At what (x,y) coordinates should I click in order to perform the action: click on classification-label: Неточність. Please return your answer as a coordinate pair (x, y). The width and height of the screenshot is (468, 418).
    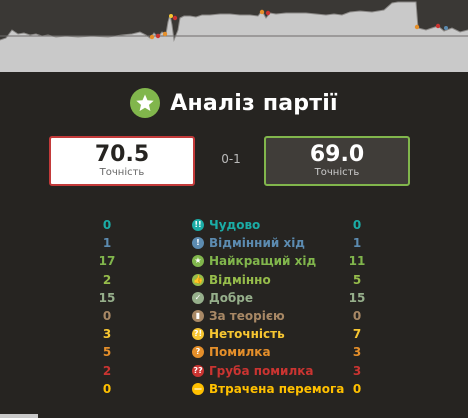
    Looking at the image, I should click on (247, 334).